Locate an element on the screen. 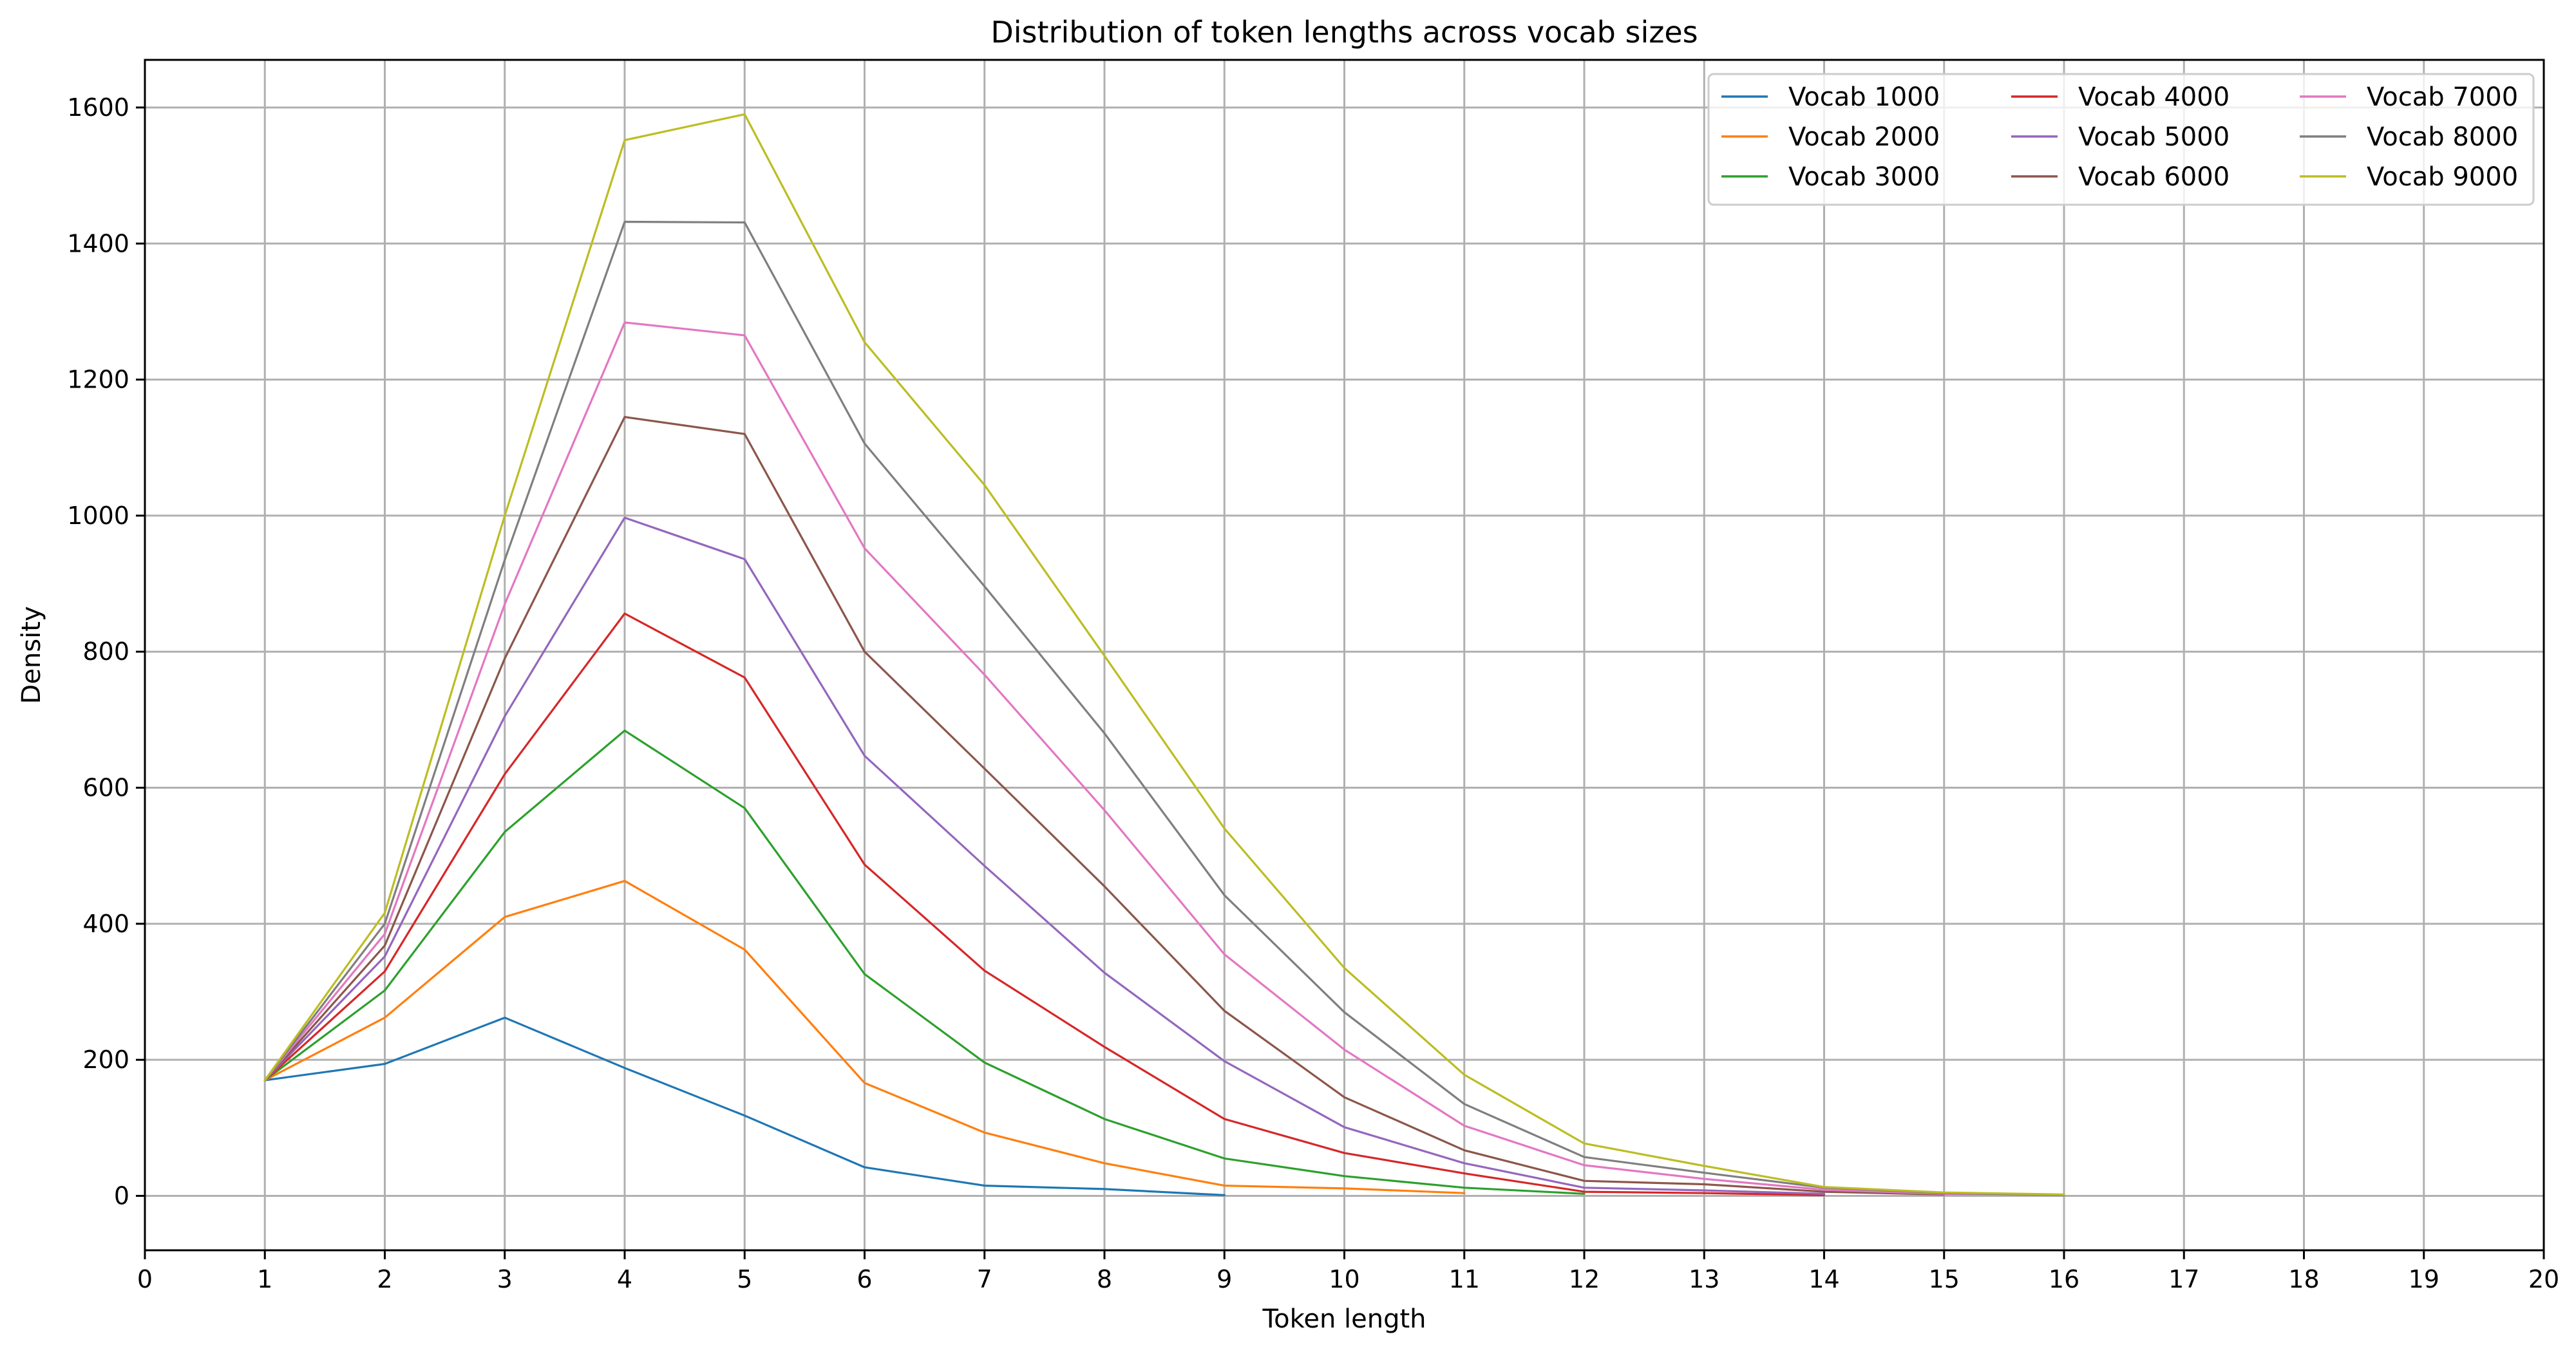  y-tick-label: 1400 is located at coordinates (98, 243).